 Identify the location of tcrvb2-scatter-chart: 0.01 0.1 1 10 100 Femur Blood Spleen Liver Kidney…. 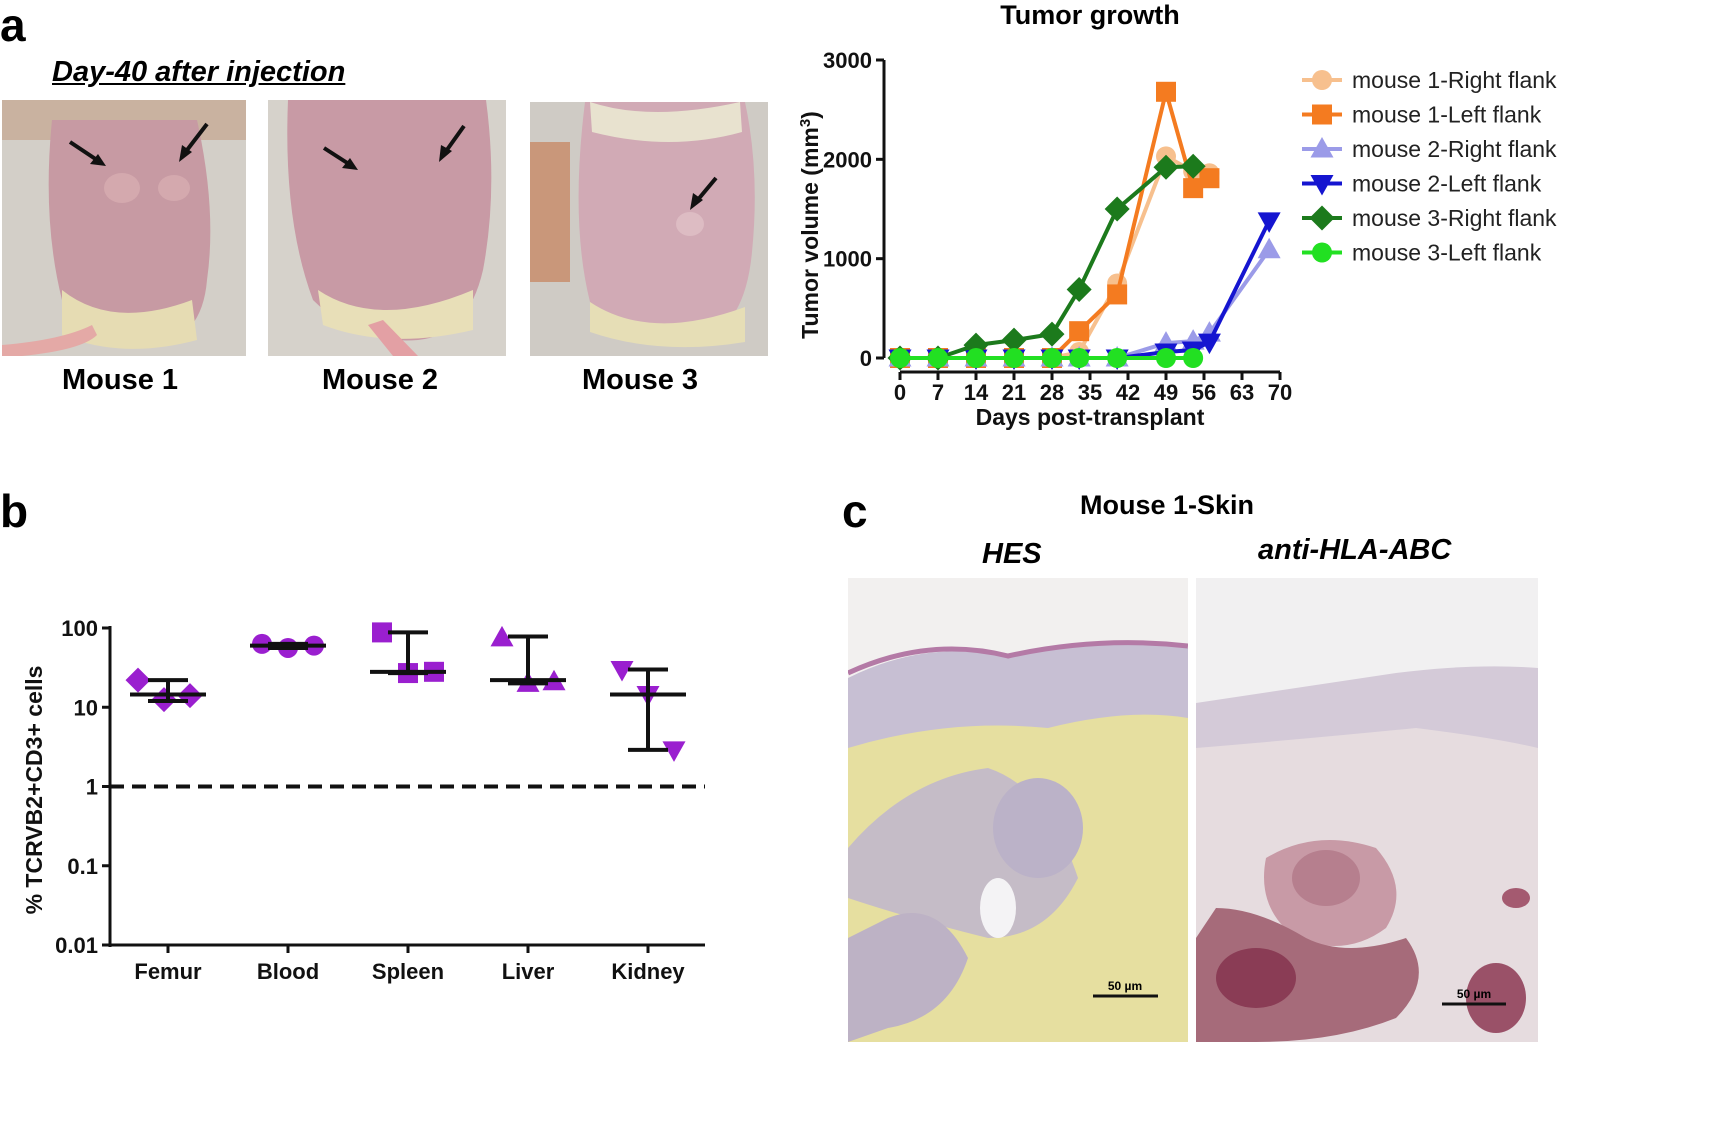
(363, 800).